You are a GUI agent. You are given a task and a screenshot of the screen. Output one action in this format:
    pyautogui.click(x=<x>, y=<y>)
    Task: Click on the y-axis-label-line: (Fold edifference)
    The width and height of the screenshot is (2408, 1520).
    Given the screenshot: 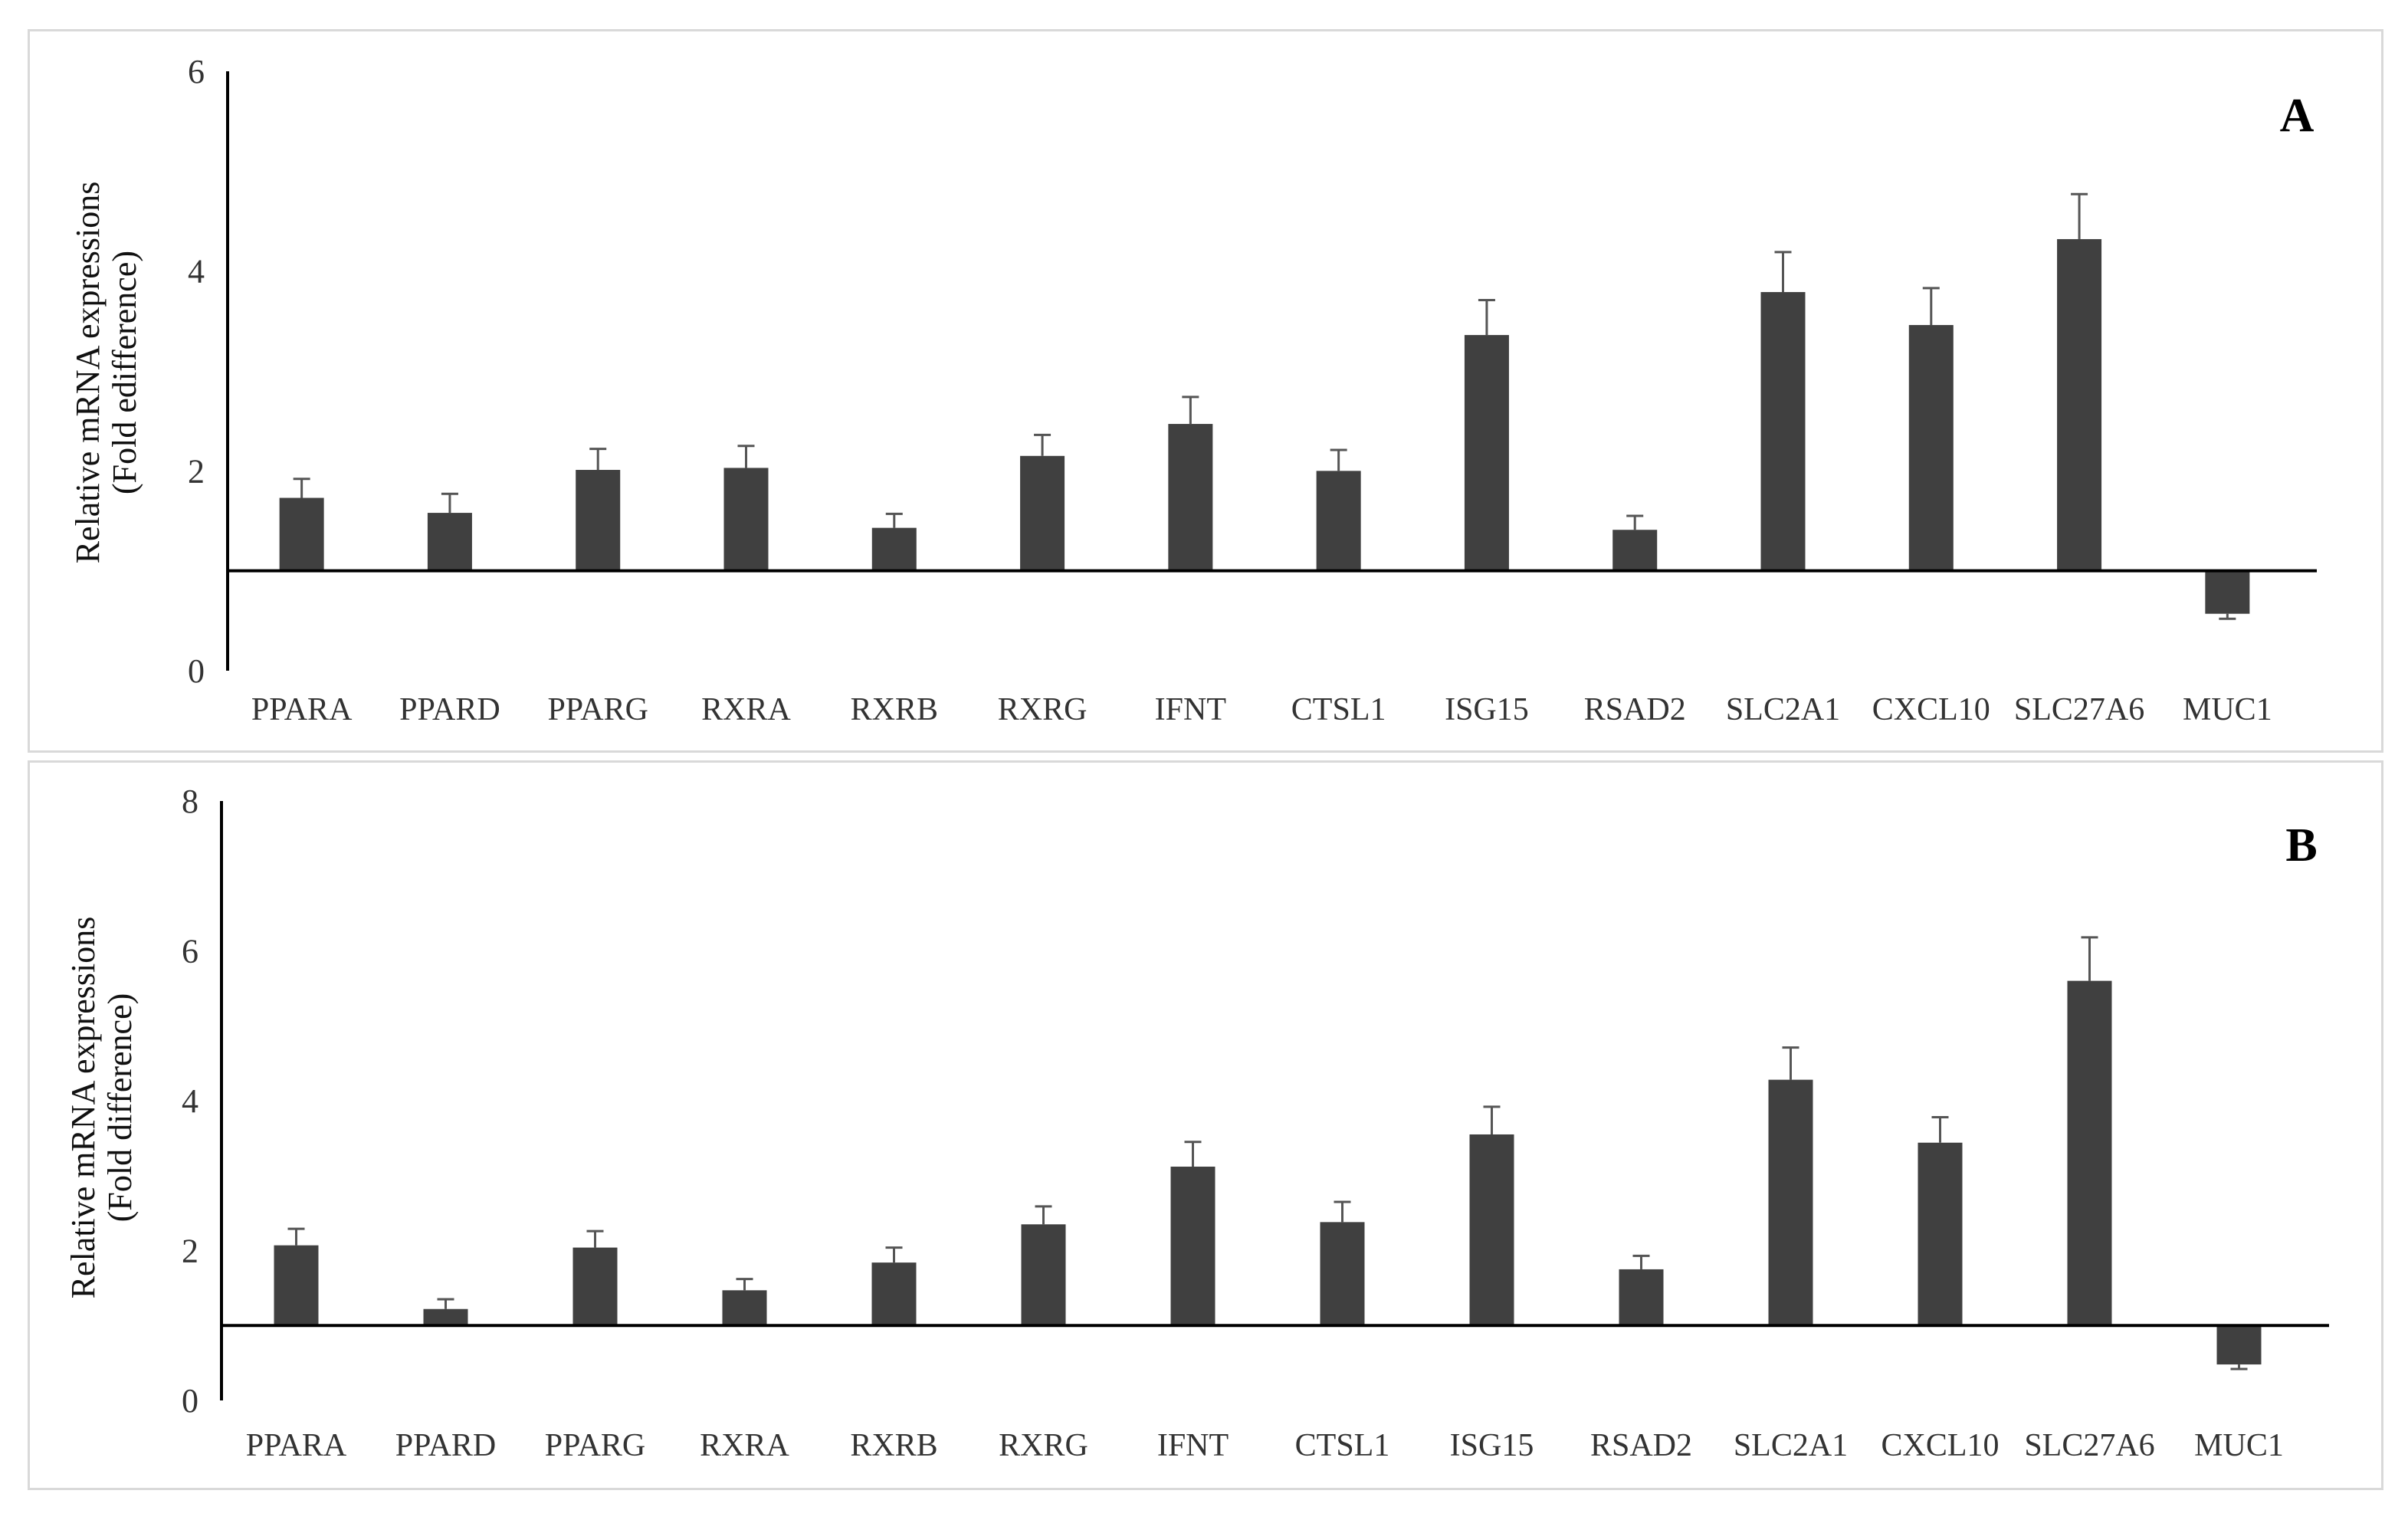 What is the action you would take?
    pyautogui.click(x=124, y=373)
    